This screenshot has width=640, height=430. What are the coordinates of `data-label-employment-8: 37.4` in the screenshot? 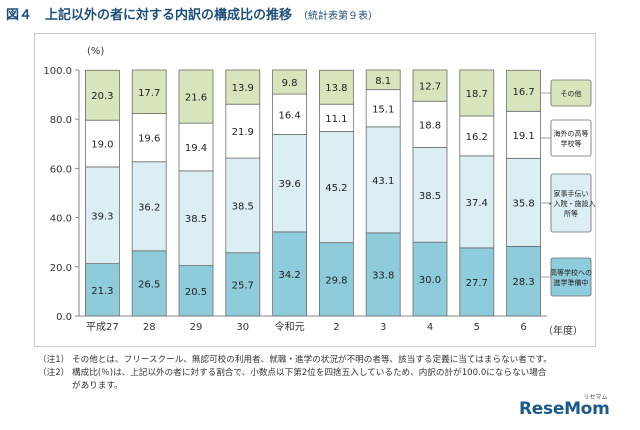 It's located at (477, 203).